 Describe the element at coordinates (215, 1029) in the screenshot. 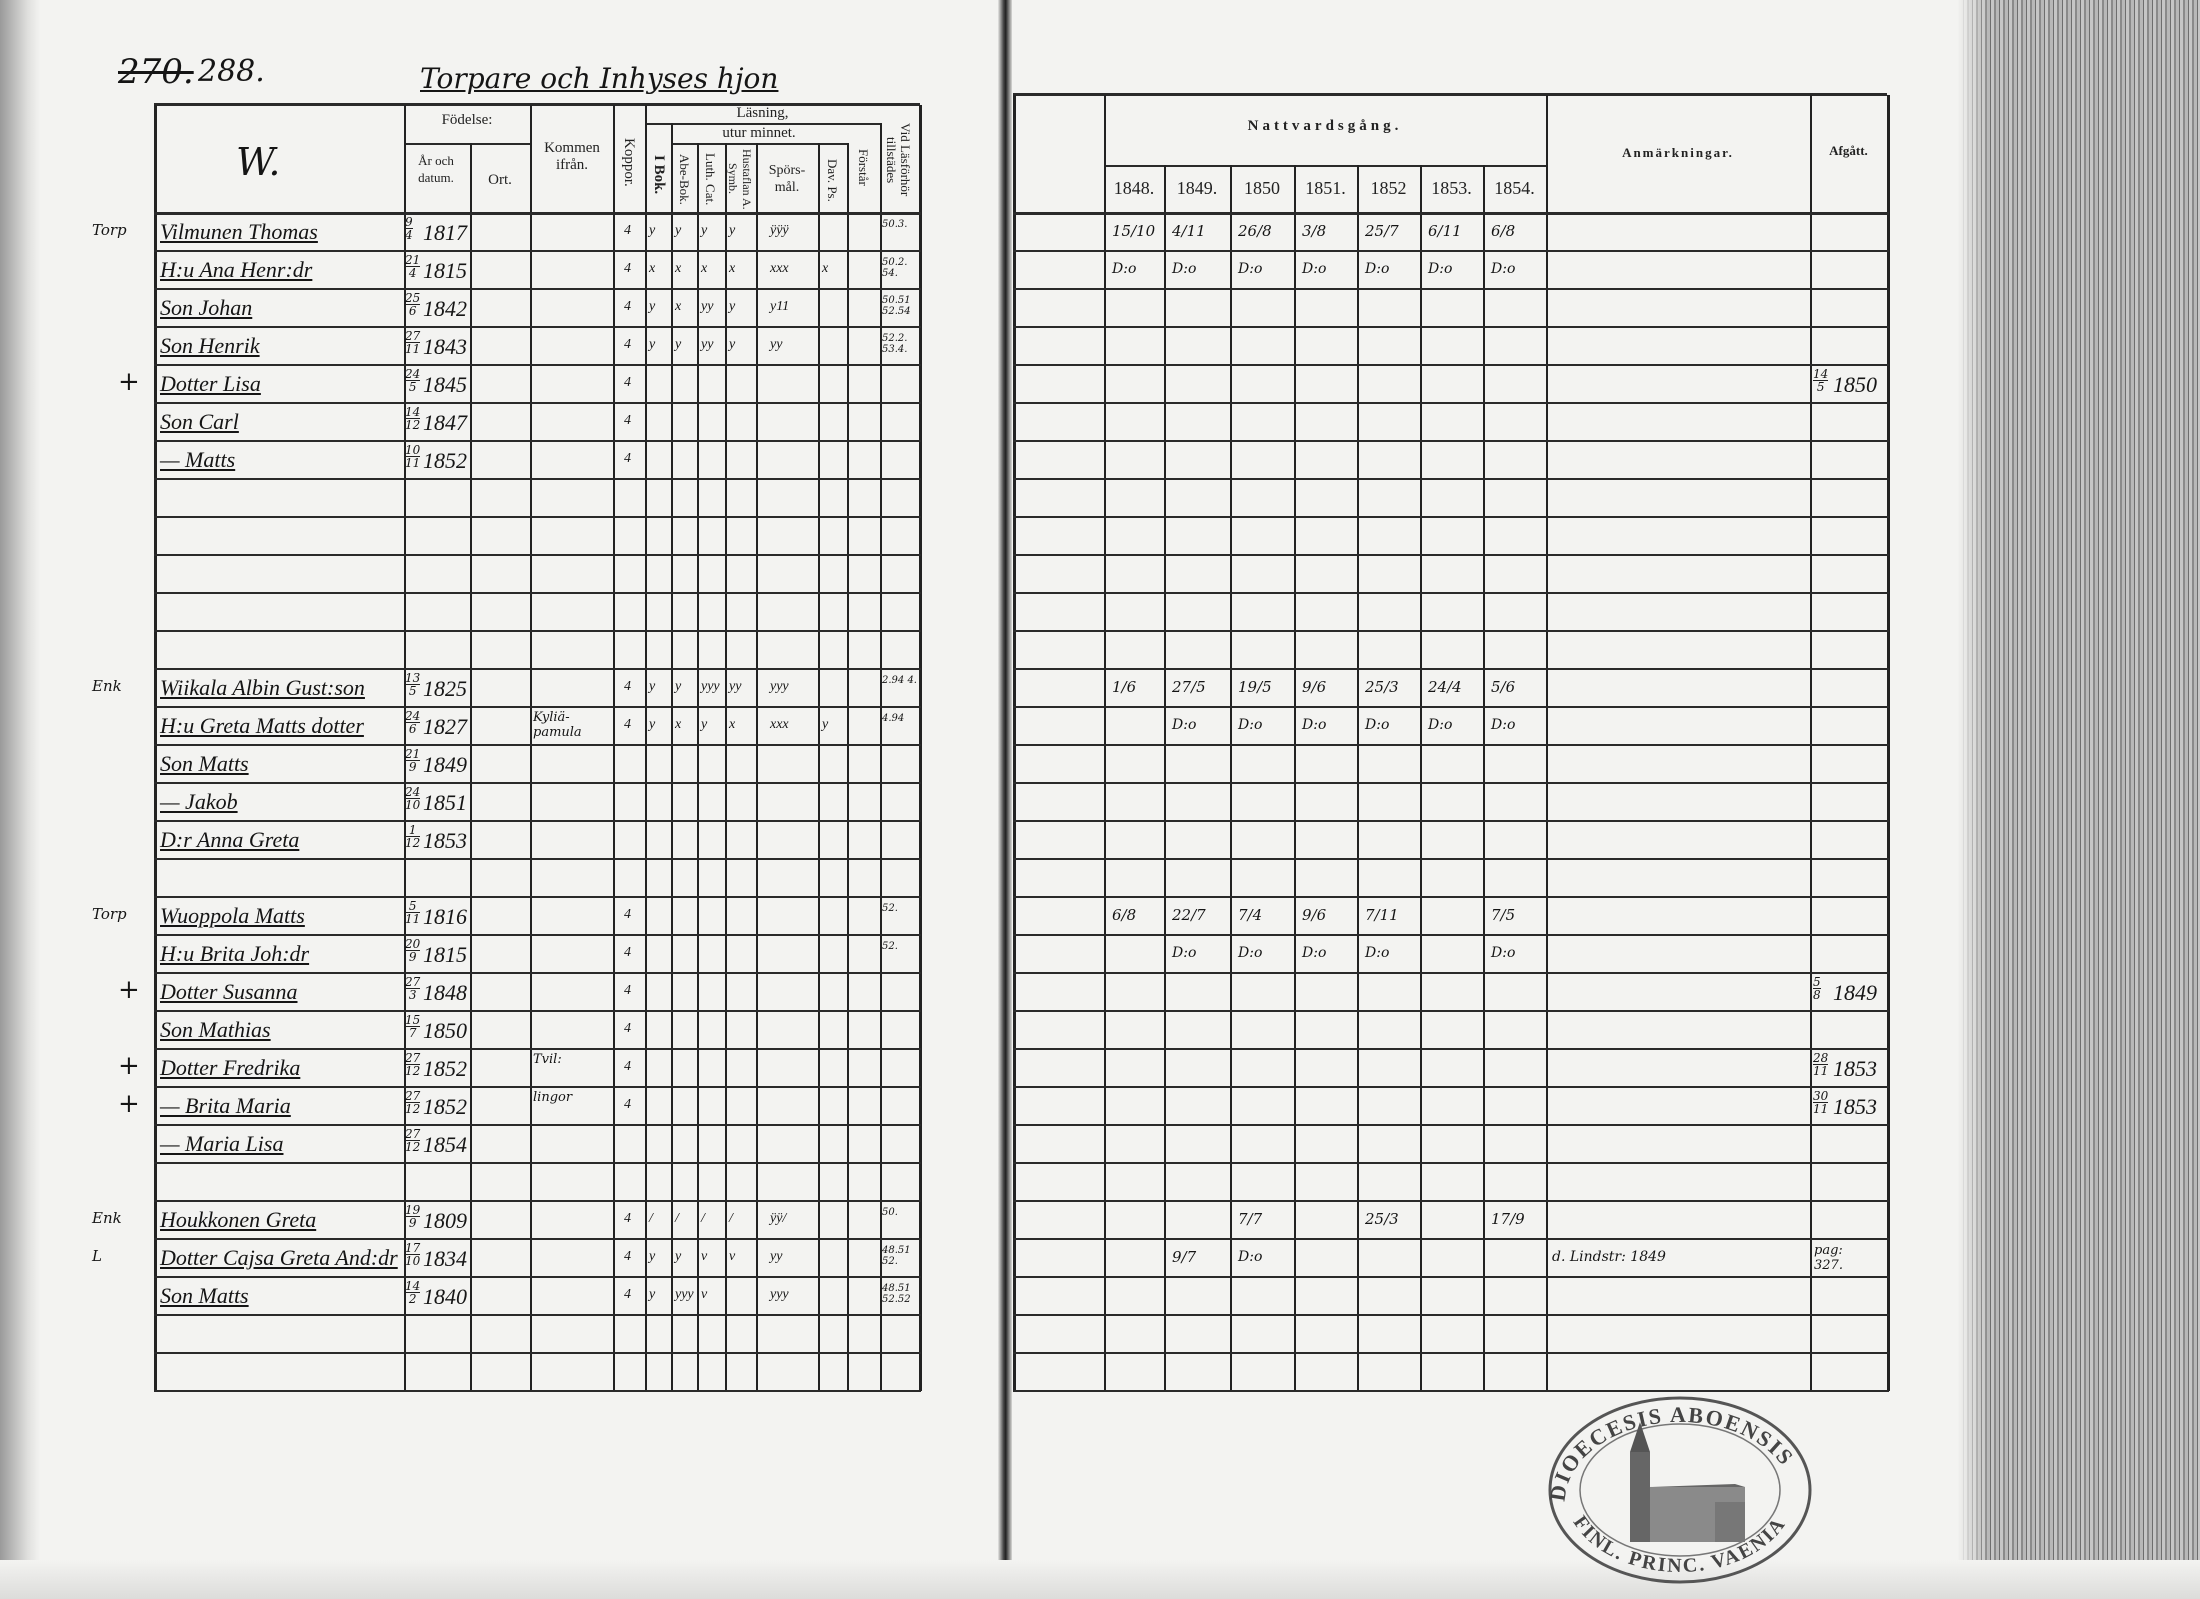

I see `person-name: Son Mathias` at that location.